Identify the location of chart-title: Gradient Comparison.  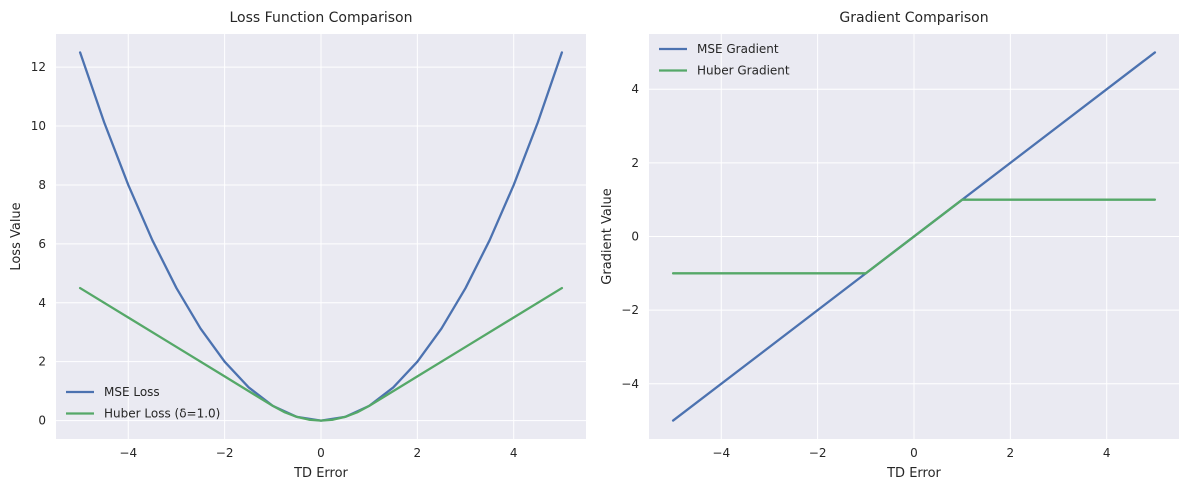
(913, 18).